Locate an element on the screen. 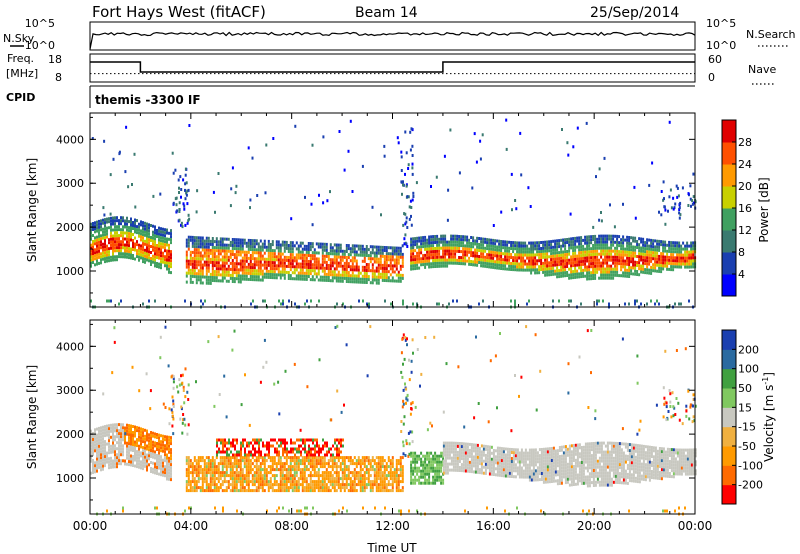  power-colorbar-segment is located at coordinates (729, 285).